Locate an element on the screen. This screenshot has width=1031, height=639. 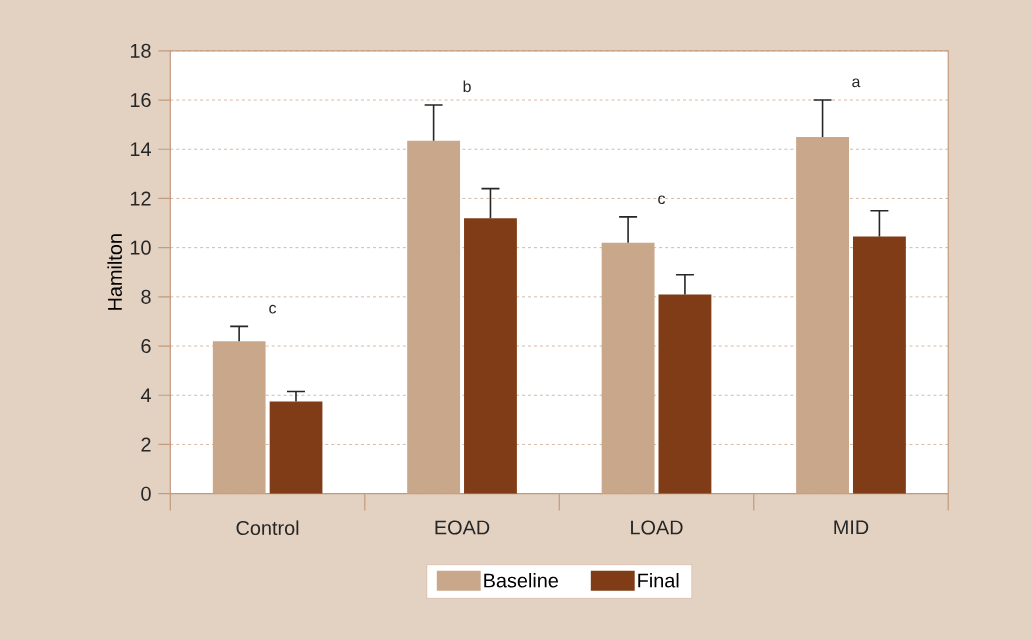
y-tick-label: 4 is located at coordinates (145, 395).